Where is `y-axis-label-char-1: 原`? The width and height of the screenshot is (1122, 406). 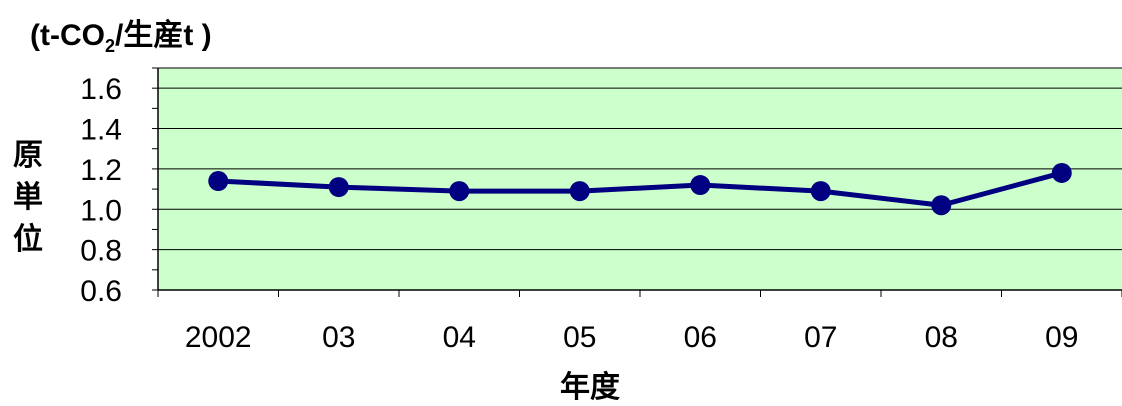
y-axis-label-char-1: 原 is located at coordinates (28, 155).